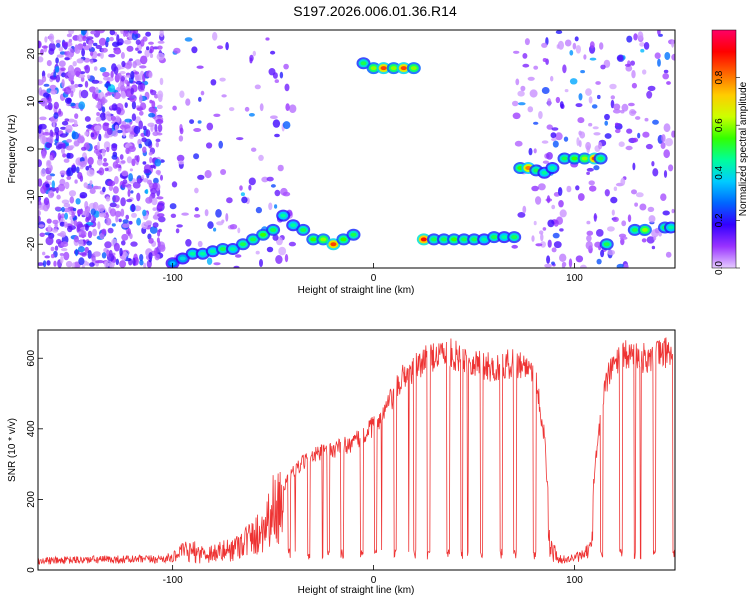  I want to click on y-tick-label: -10, so click(31, 196).